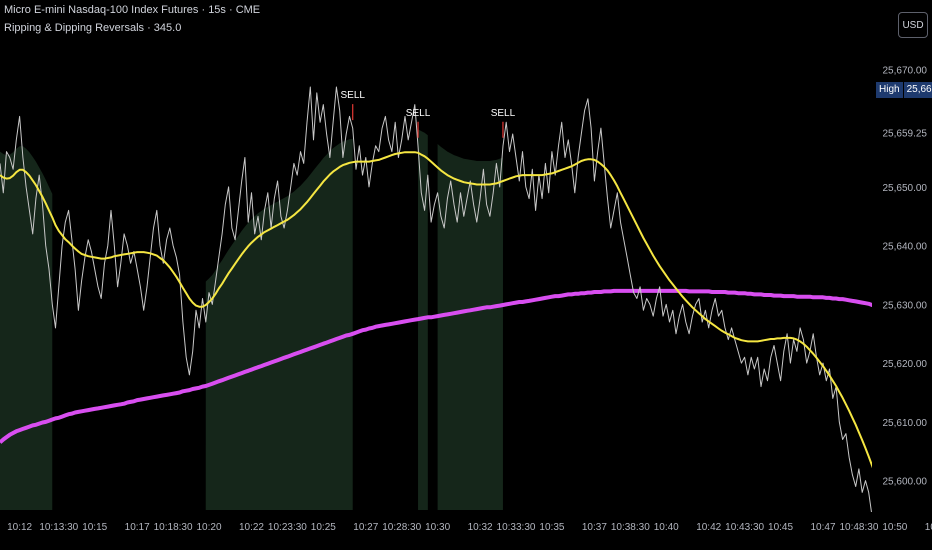 The image size is (932, 550). I want to click on x-tick-label: 10:17, so click(137, 527).